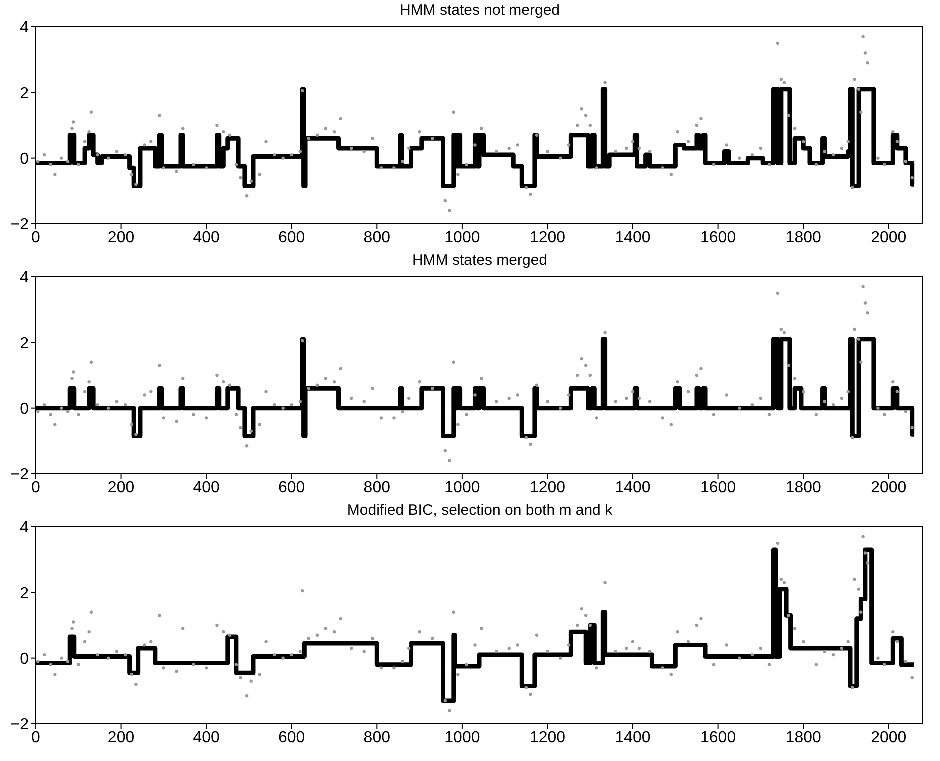 This screenshot has height=761, width=940. I want to click on chart-title: HMM states merged, so click(480, 260).